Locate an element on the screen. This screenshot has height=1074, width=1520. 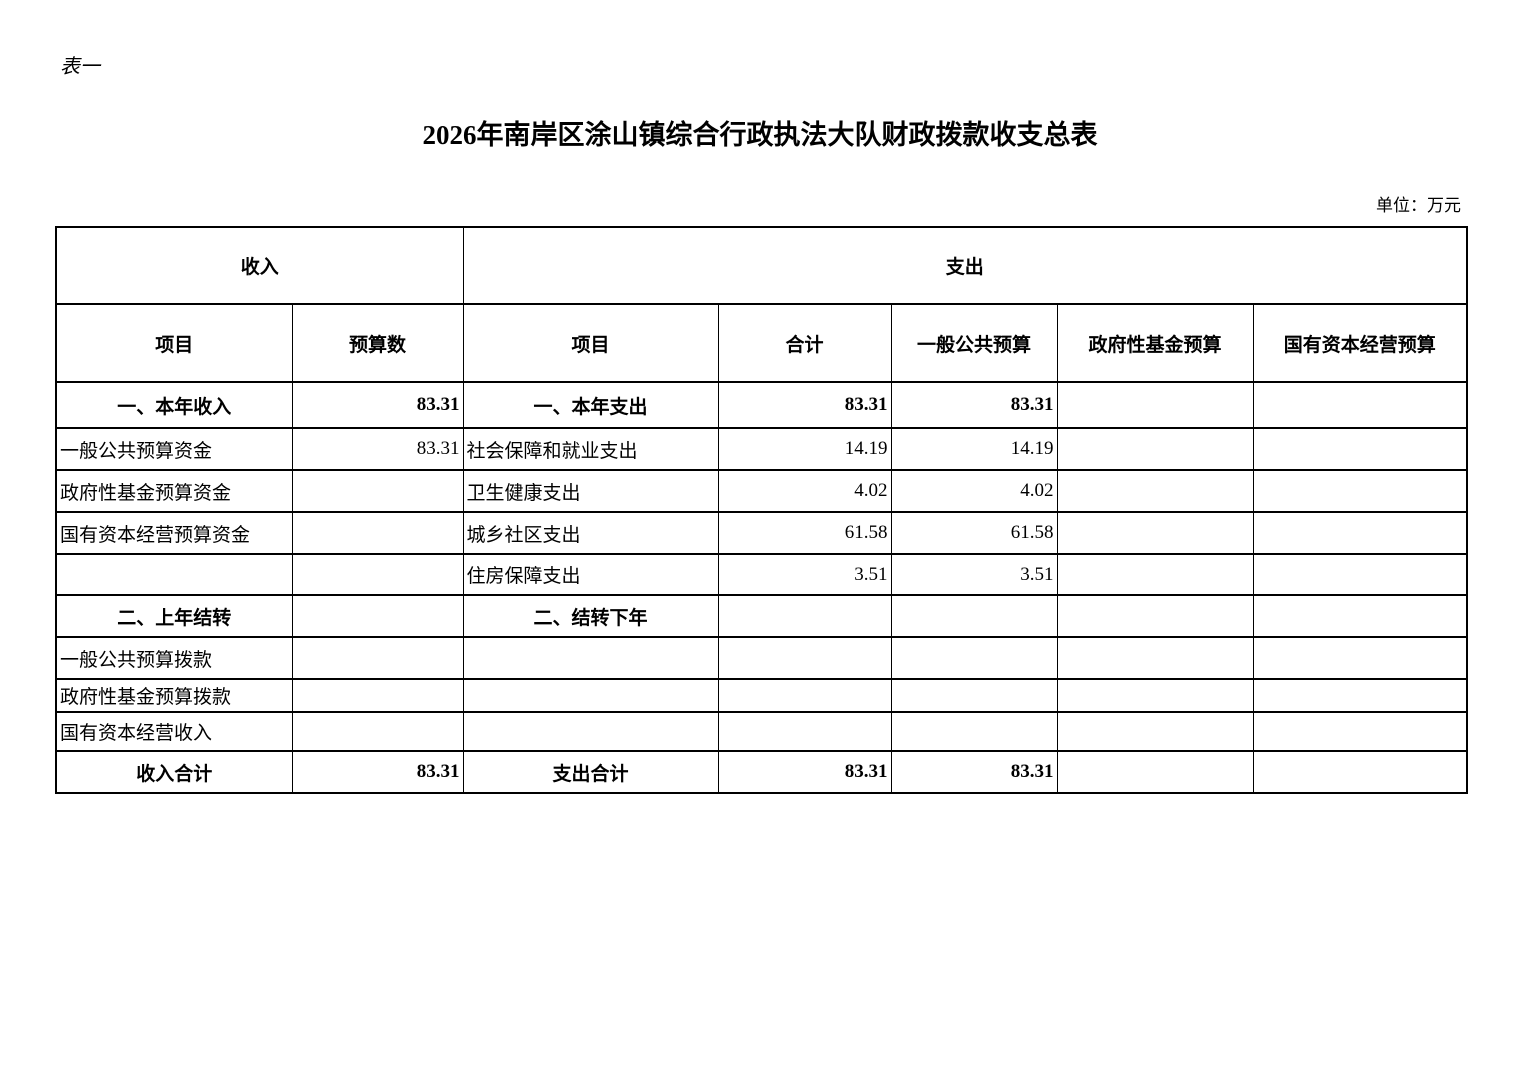
income-item-cell: 一般公共预算拨款 is located at coordinates (174, 658).